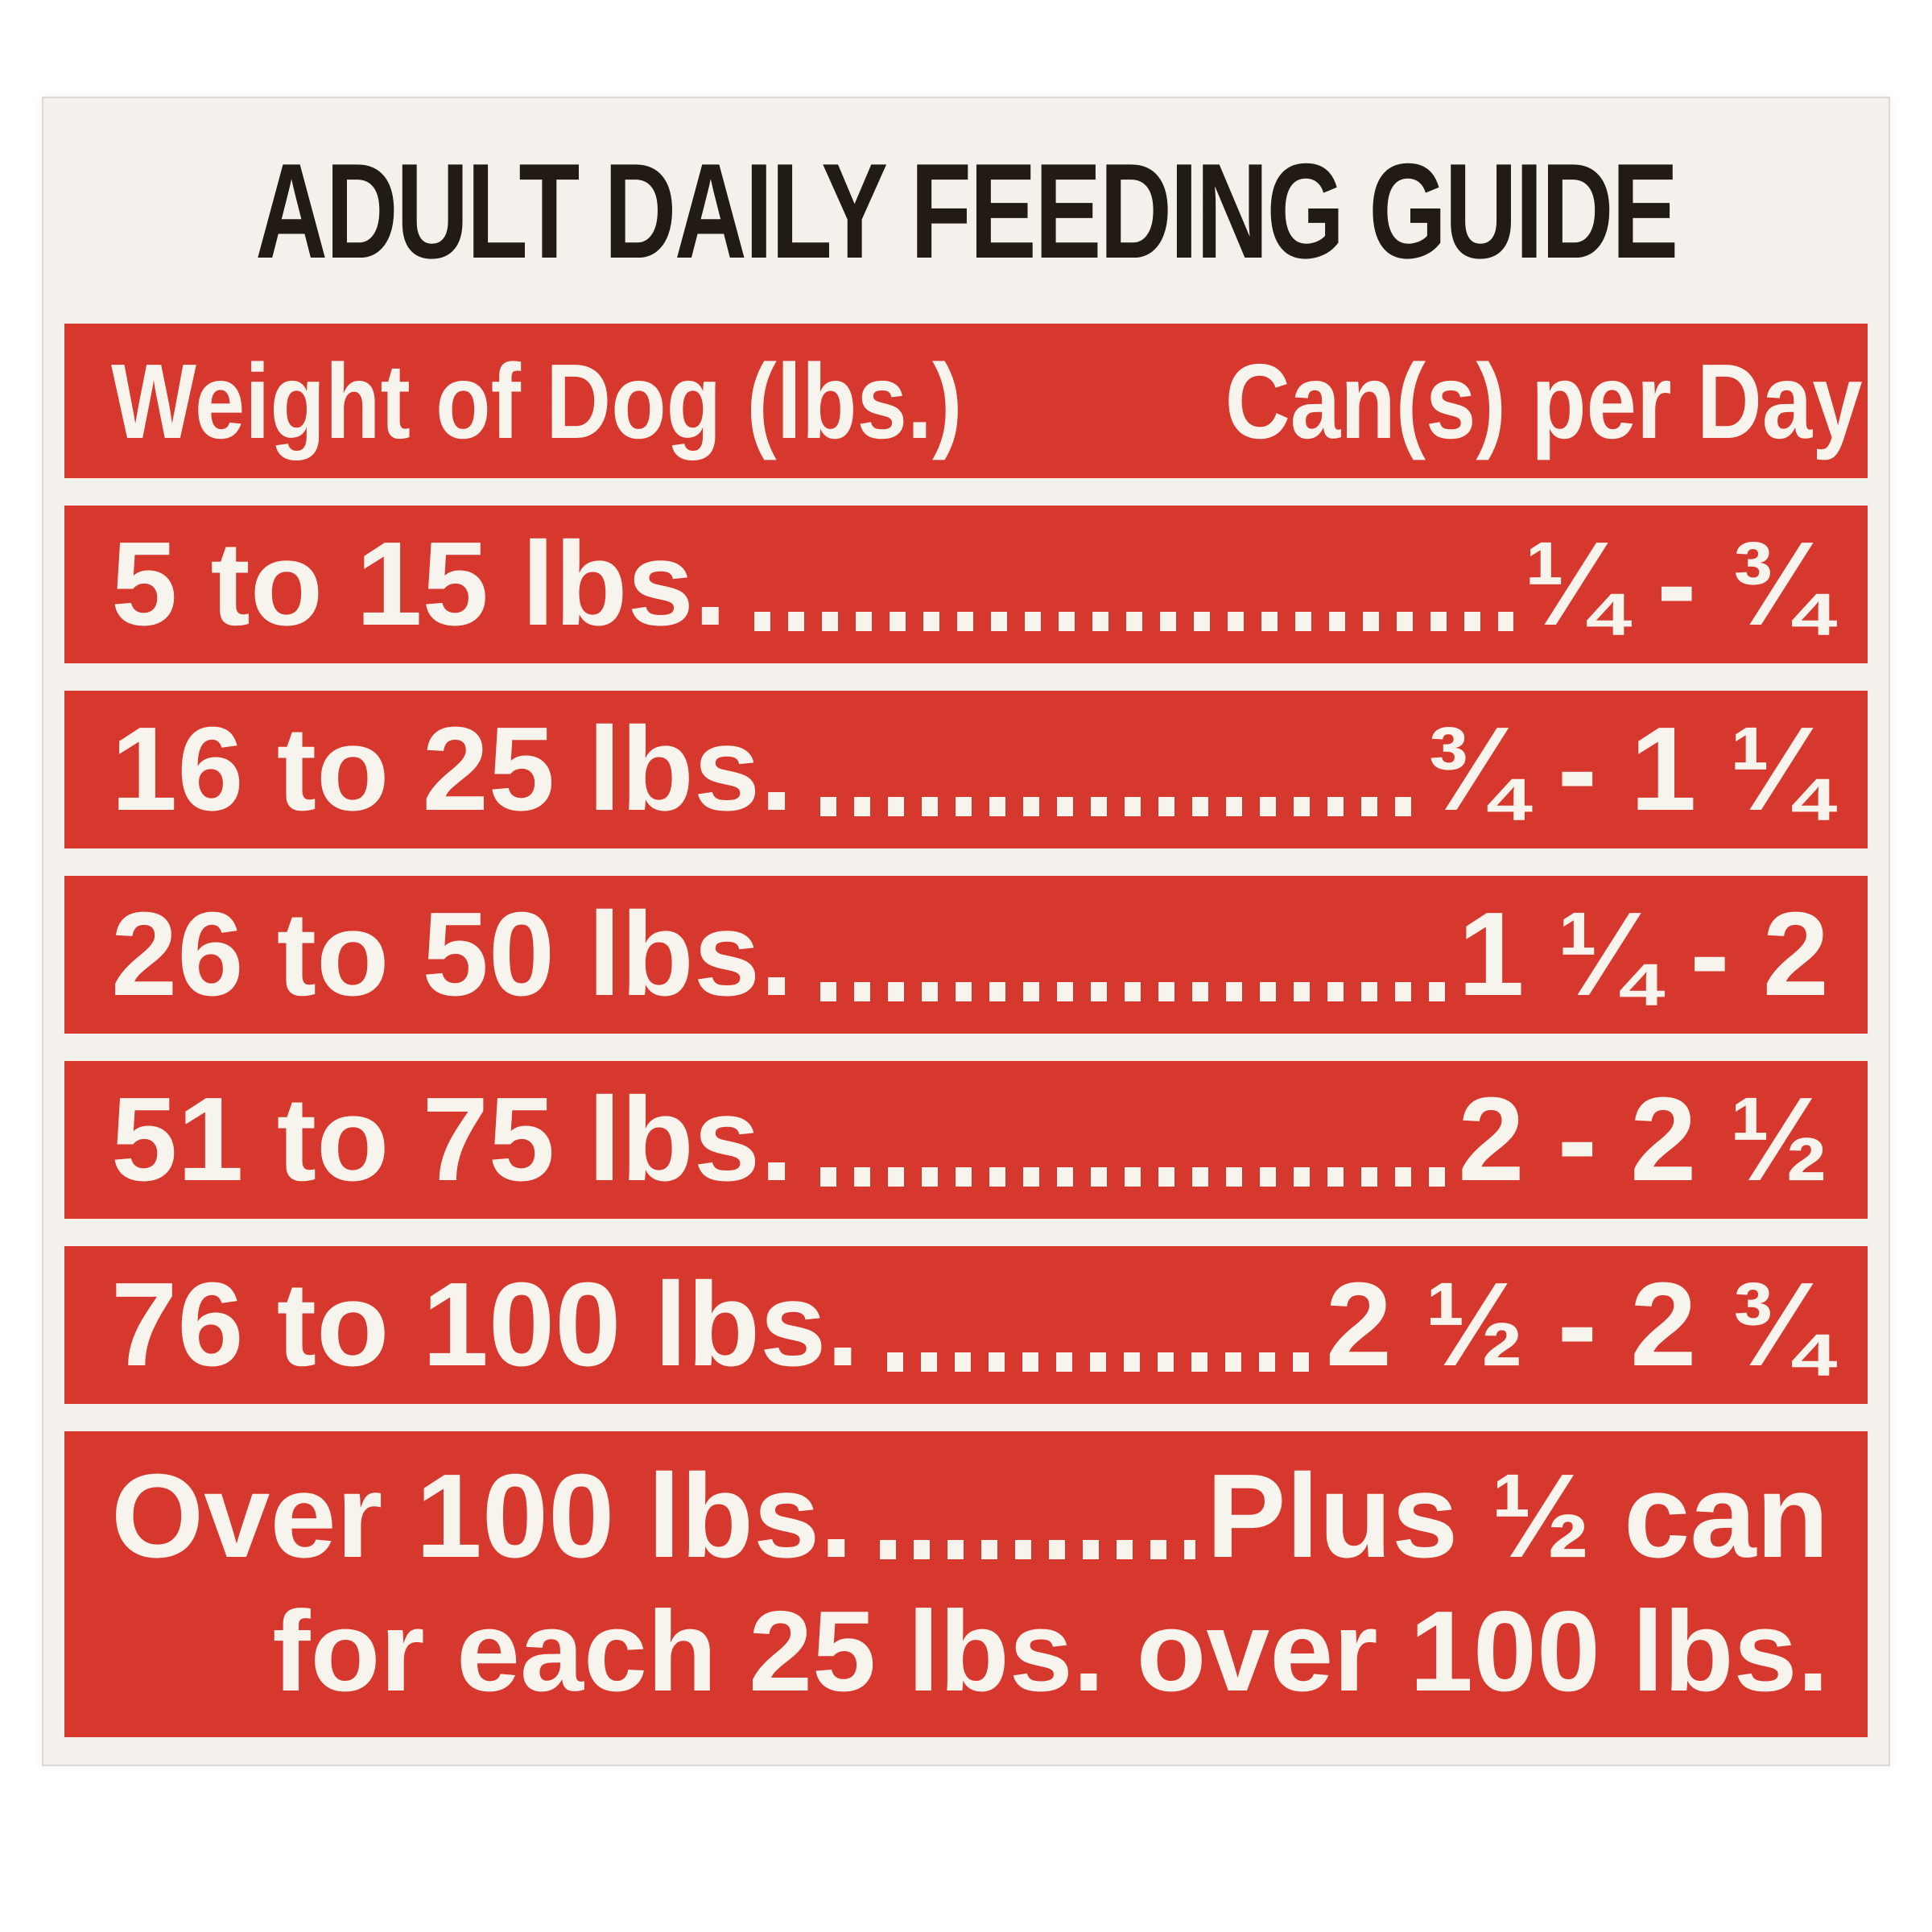 This screenshot has width=1932, height=1932. I want to click on feeding-guide-title: ADULT DAILY FEEDING GUIDE, so click(966, 211).